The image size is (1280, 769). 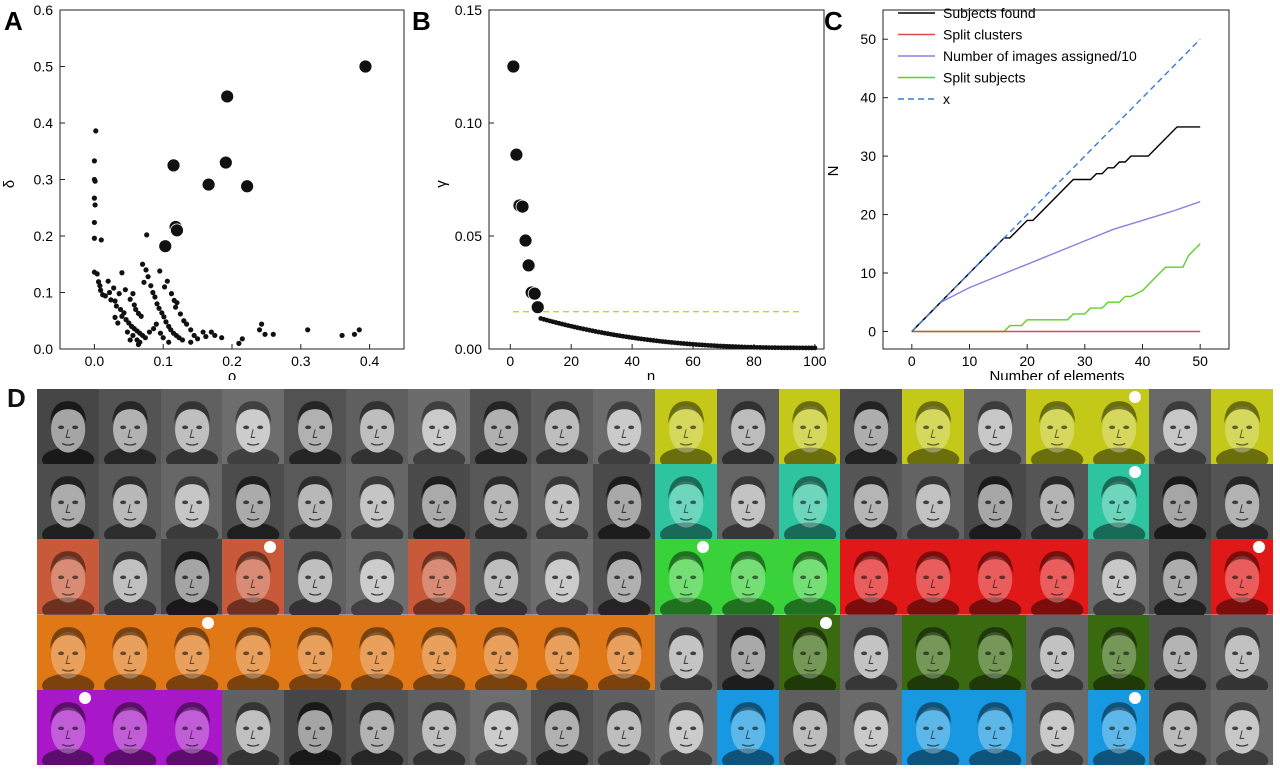 I want to click on x-axis-ticks: 0.0 0.1 0.2 0.3 0.4, so click(x=232, y=356).